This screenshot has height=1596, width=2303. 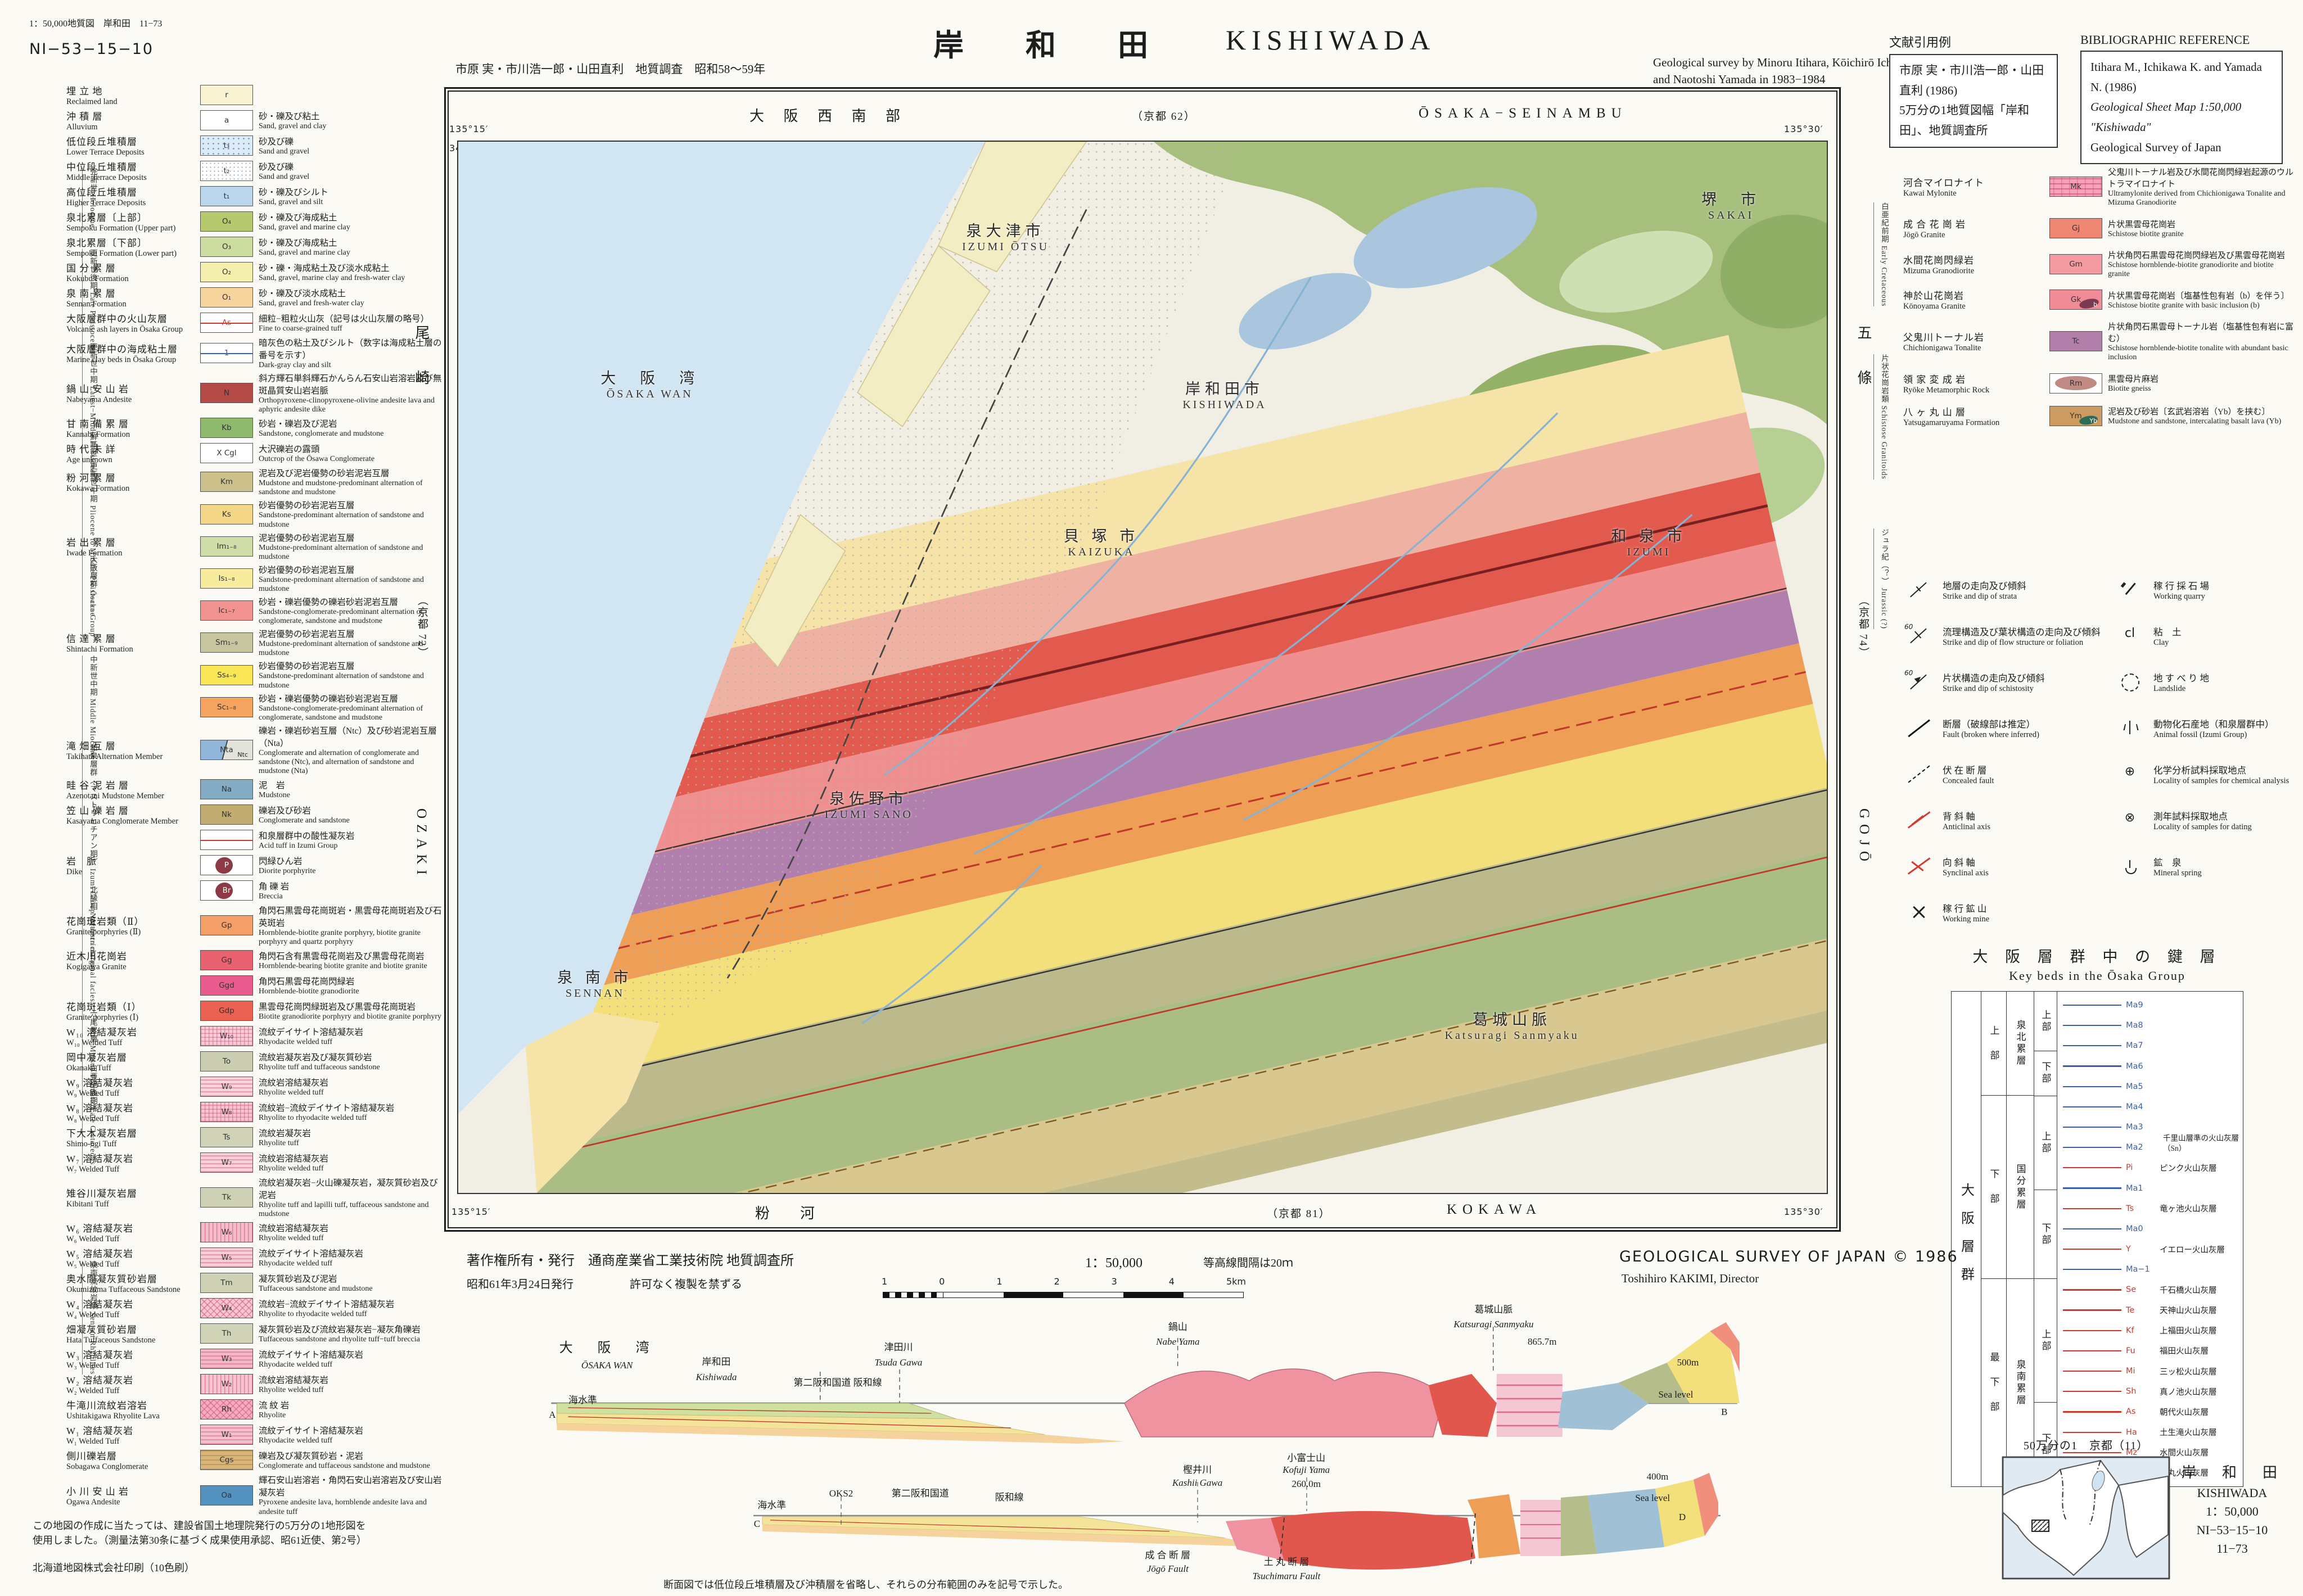 What do you see at coordinates (2188, 1331) in the screenshot?
I see `key-bed-name: 上福田火山灰層` at bounding box center [2188, 1331].